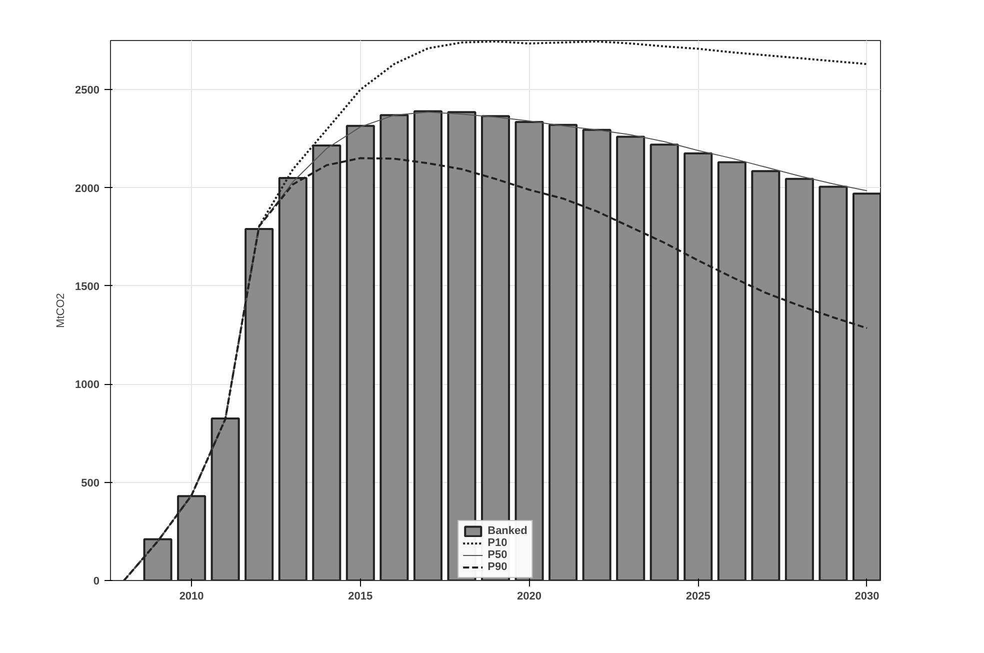  Describe the element at coordinates (90, 483) in the screenshot. I see `y-tick-label: 500` at that location.